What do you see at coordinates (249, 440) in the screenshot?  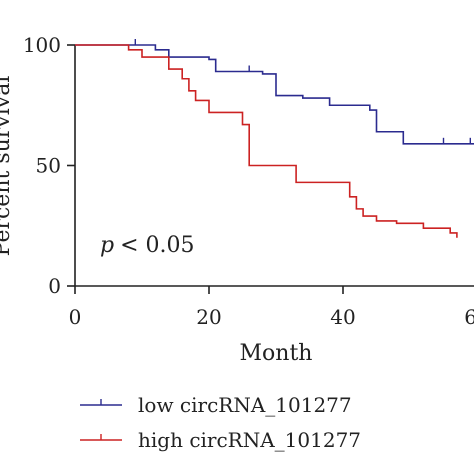 I see `legend-label-high: high circRNA_101277` at bounding box center [249, 440].